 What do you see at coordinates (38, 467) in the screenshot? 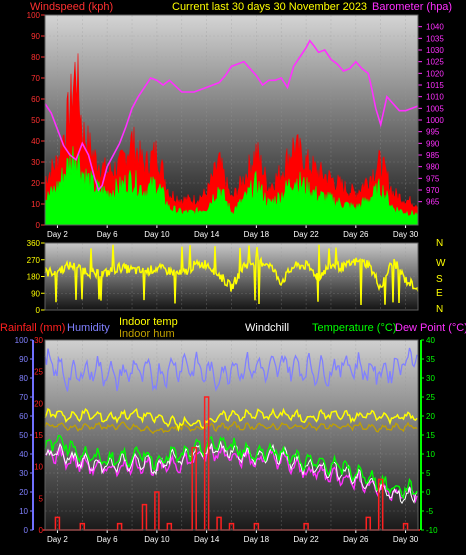
I see `rainfall-tick-label: 10` at bounding box center [38, 467].